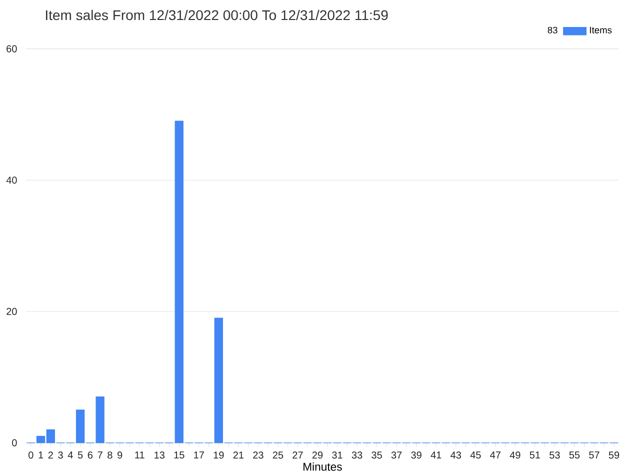 The width and height of the screenshot is (639, 475). What do you see at coordinates (357, 455) in the screenshot?
I see `x-tick-label: 33` at bounding box center [357, 455].